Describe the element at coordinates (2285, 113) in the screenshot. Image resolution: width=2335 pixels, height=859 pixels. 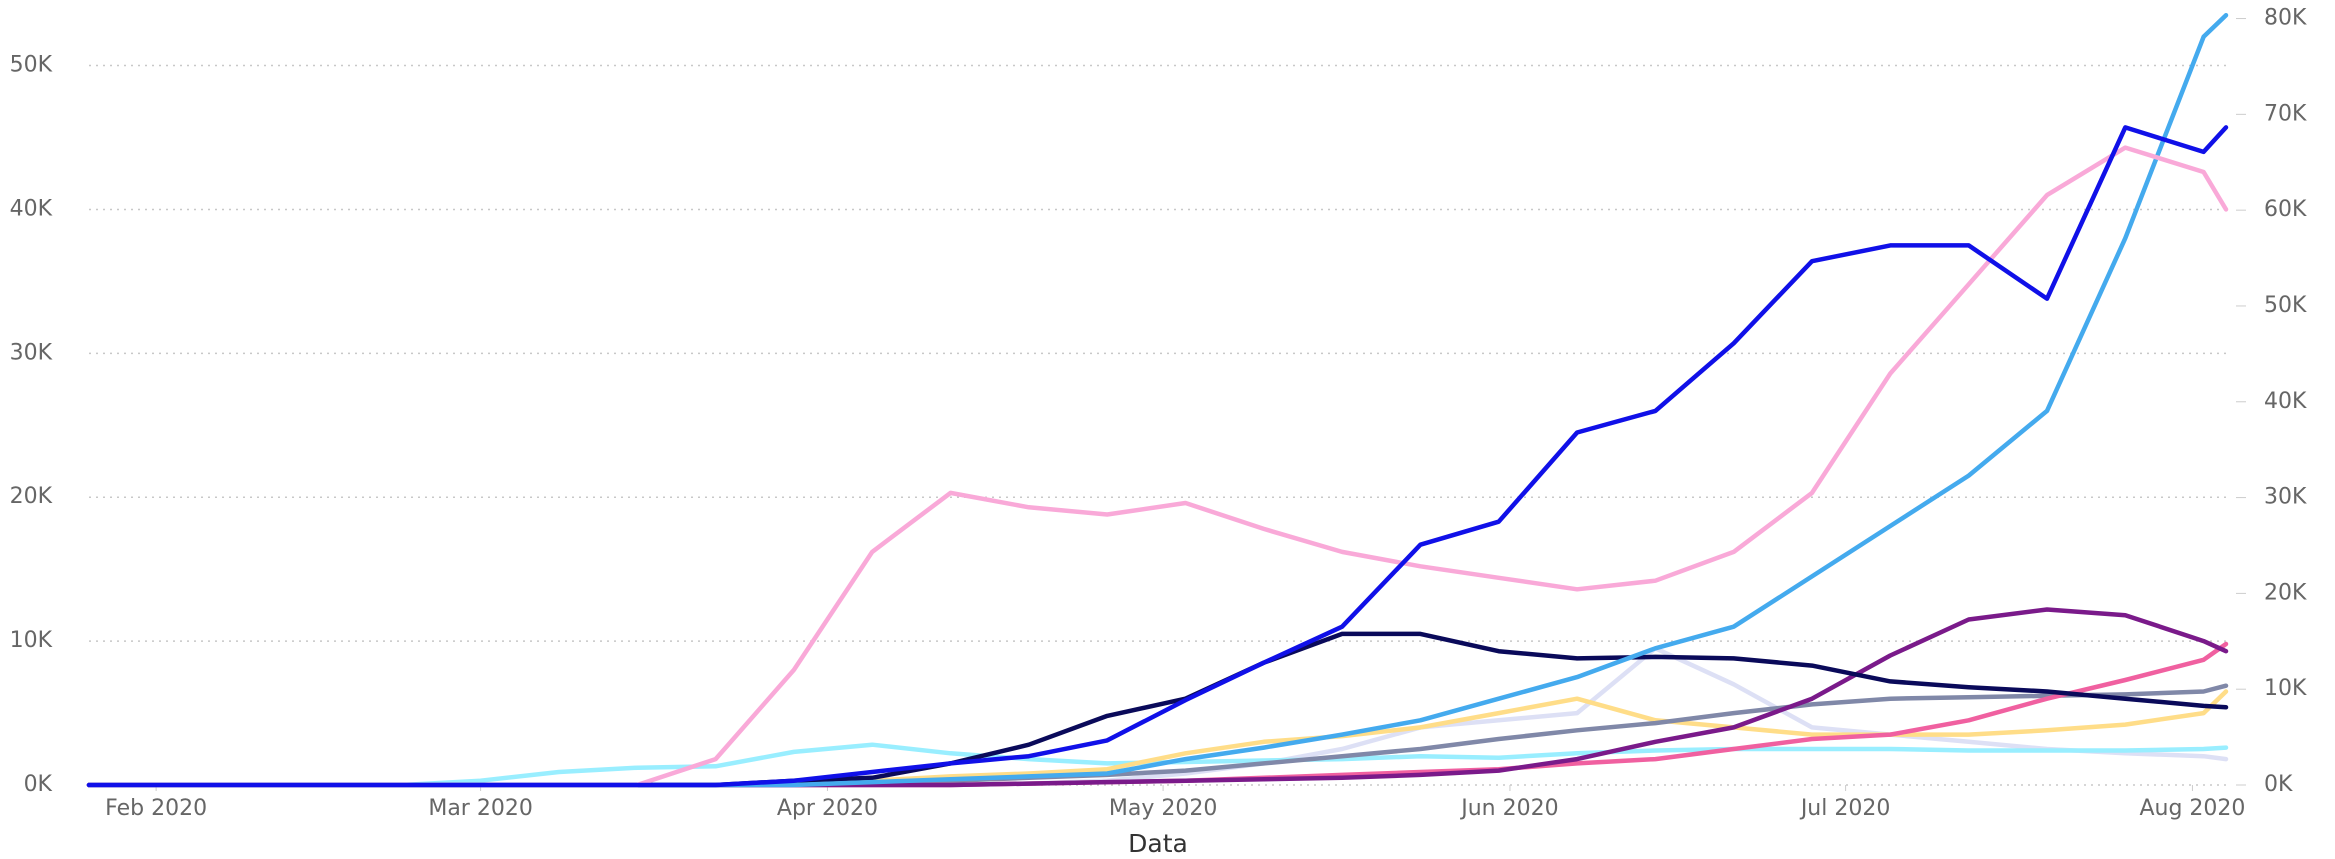
I see `y2-tick-label: 70K` at that location.